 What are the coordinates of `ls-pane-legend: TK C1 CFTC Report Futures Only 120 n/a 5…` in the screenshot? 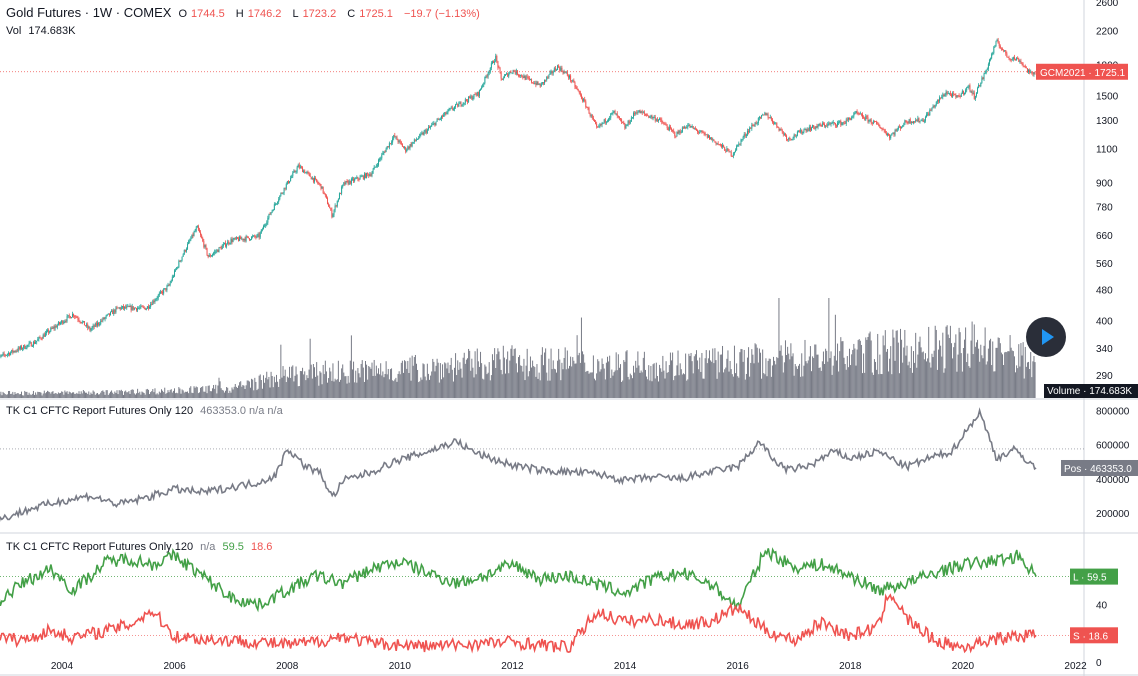 It's located at (141, 547).